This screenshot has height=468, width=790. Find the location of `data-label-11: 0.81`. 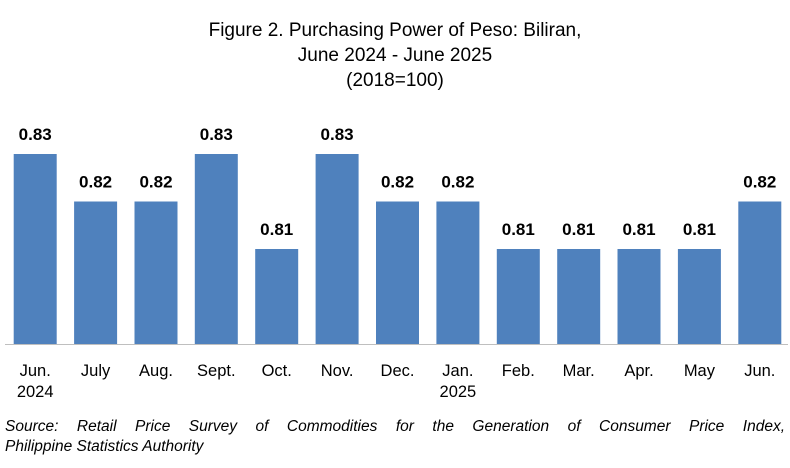

data-label-11: 0.81 is located at coordinates (699, 229).